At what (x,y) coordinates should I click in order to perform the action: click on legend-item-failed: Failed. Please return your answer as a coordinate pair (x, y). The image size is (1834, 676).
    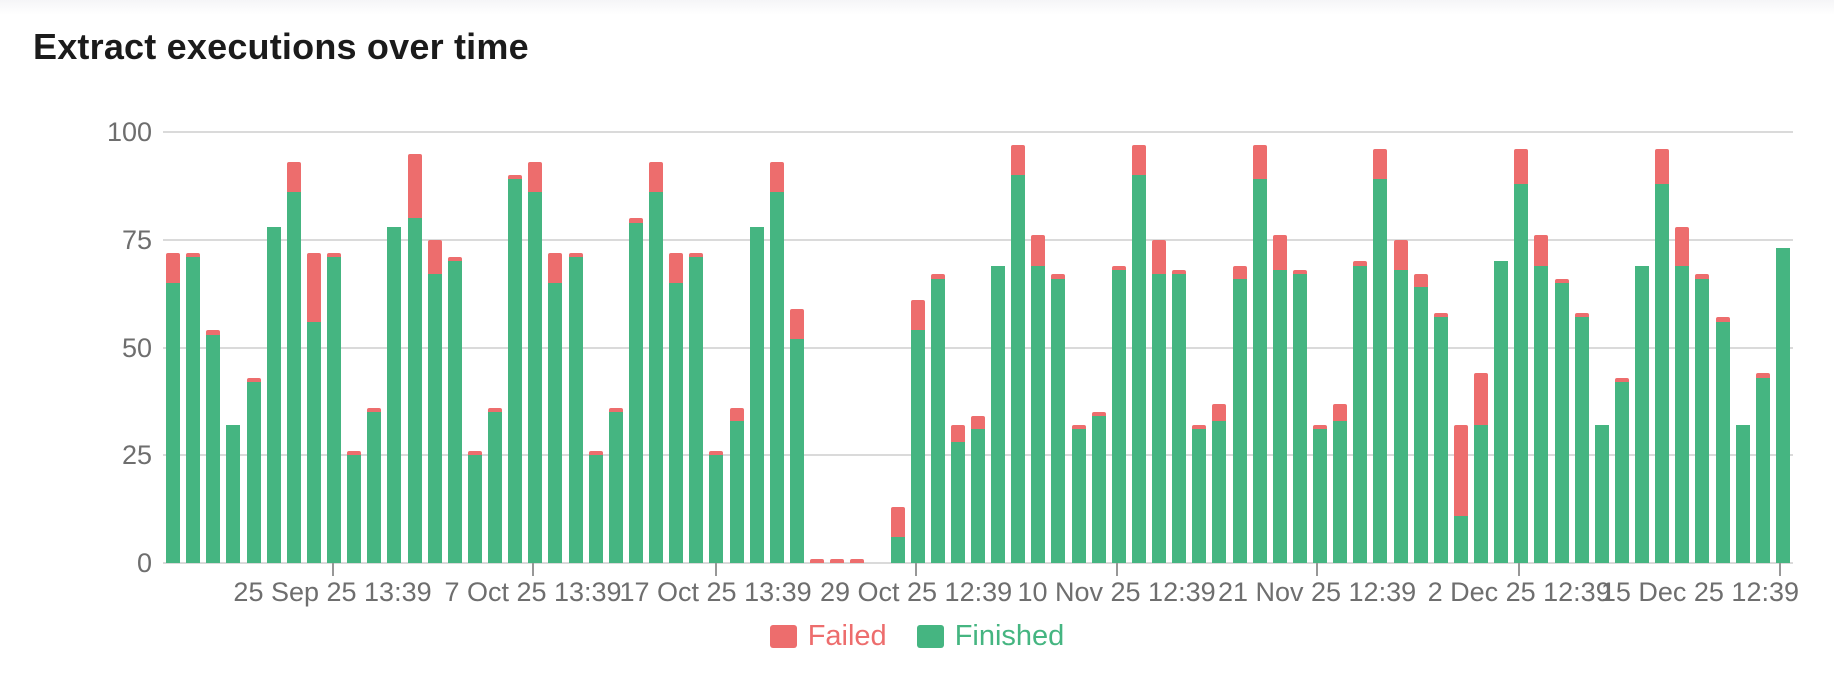
    Looking at the image, I should click on (828, 636).